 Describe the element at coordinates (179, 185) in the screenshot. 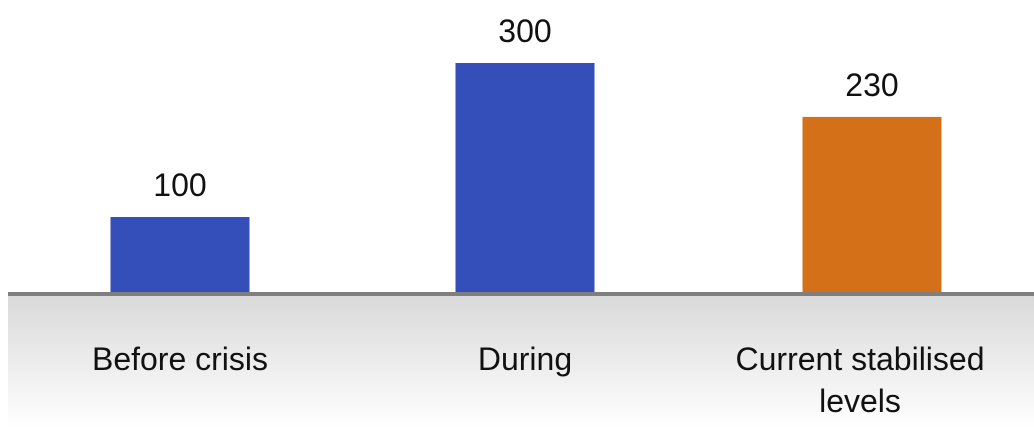

I see `bar-value-label: 100` at that location.